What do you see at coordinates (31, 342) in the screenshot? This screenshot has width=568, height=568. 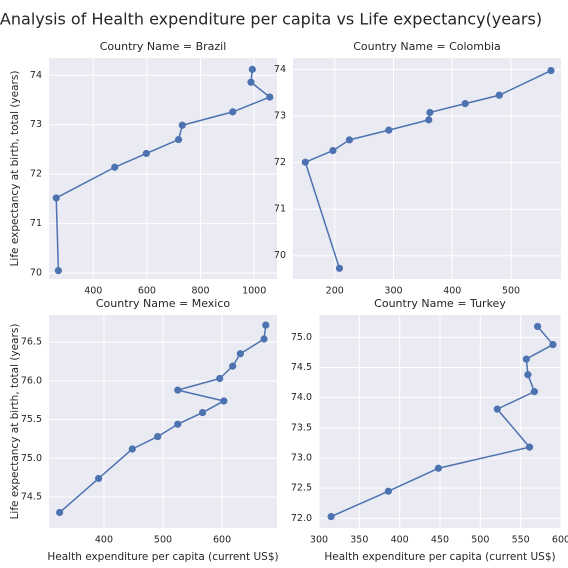 I see `y-tick-label: 76.5` at bounding box center [31, 342].